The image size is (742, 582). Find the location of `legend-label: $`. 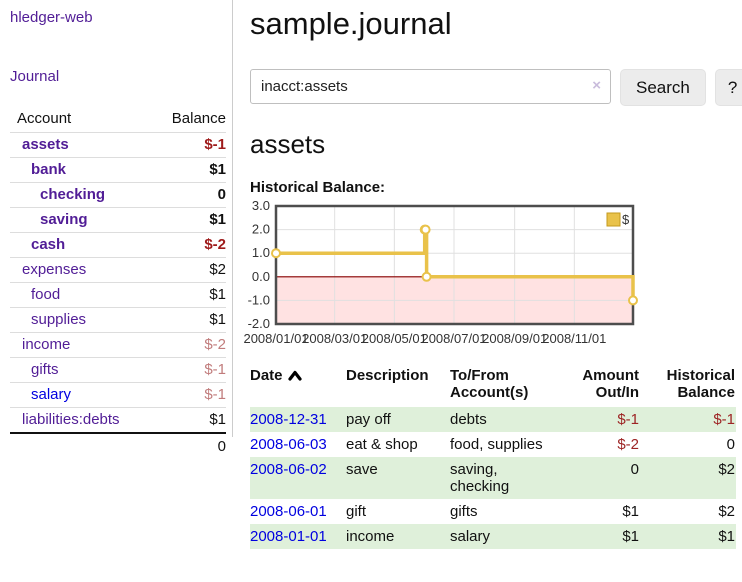

legend-label: $ is located at coordinates (626, 219).